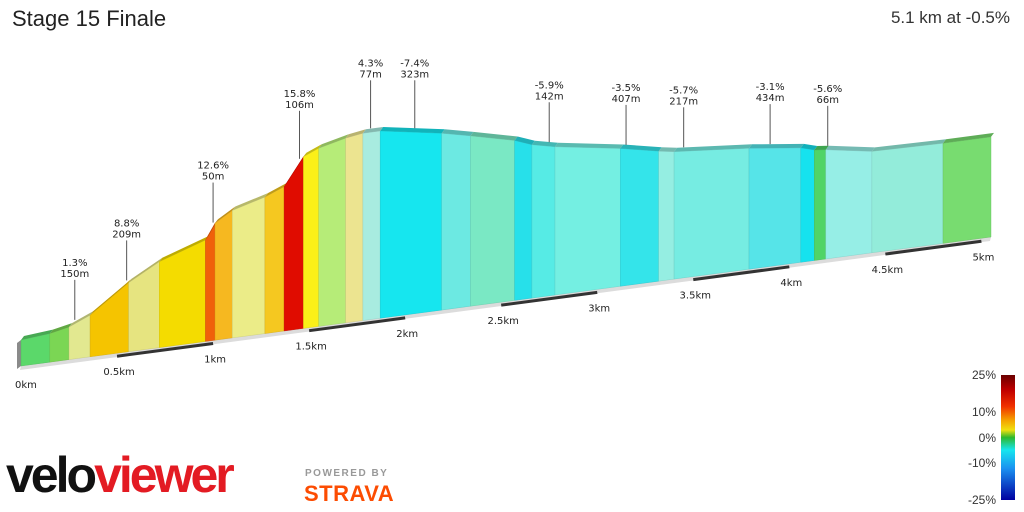 This screenshot has width=1024, height=512. I want to click on legend-tick-label: 10%, so click(984, 412).